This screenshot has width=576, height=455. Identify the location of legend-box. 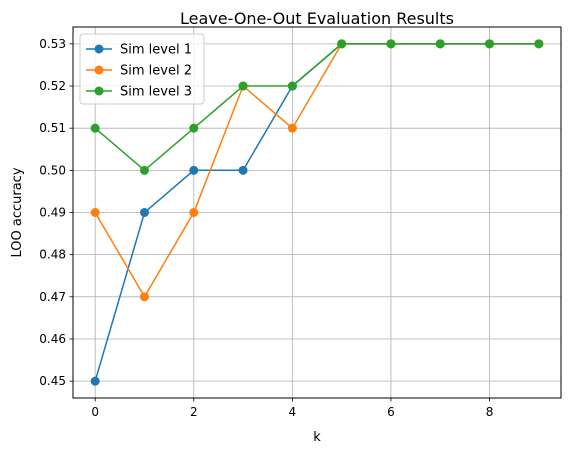
(142, 69).